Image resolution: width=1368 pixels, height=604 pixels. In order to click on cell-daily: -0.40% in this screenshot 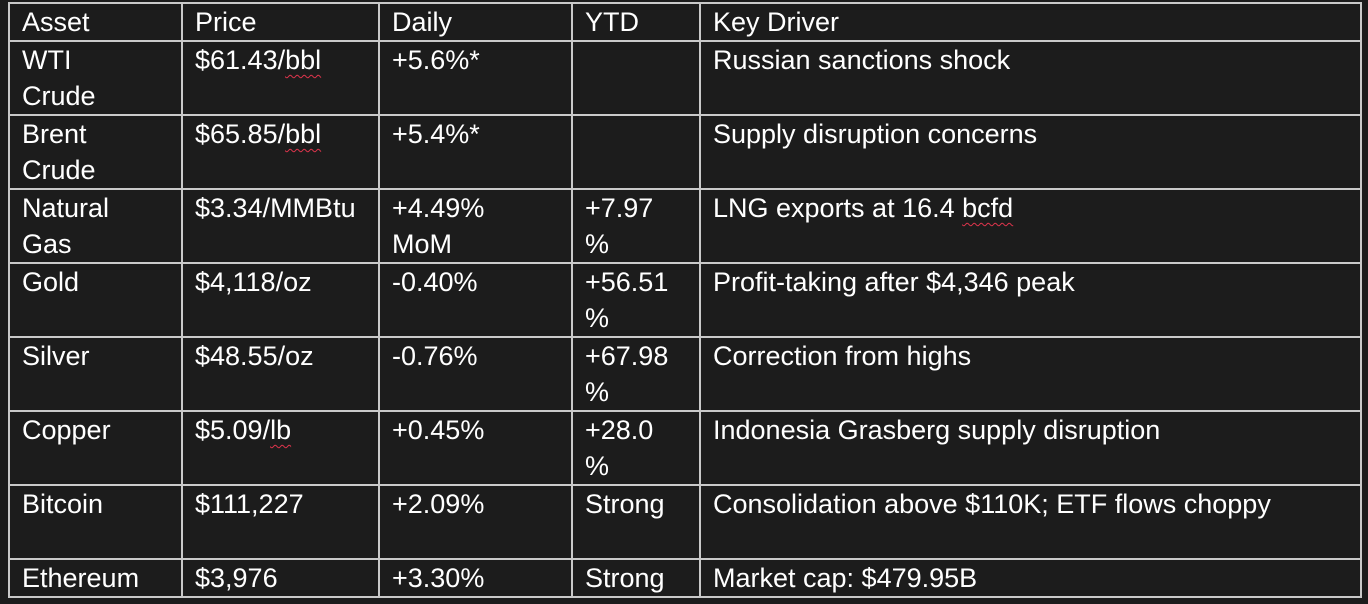, I will do `click(475, 300)`.